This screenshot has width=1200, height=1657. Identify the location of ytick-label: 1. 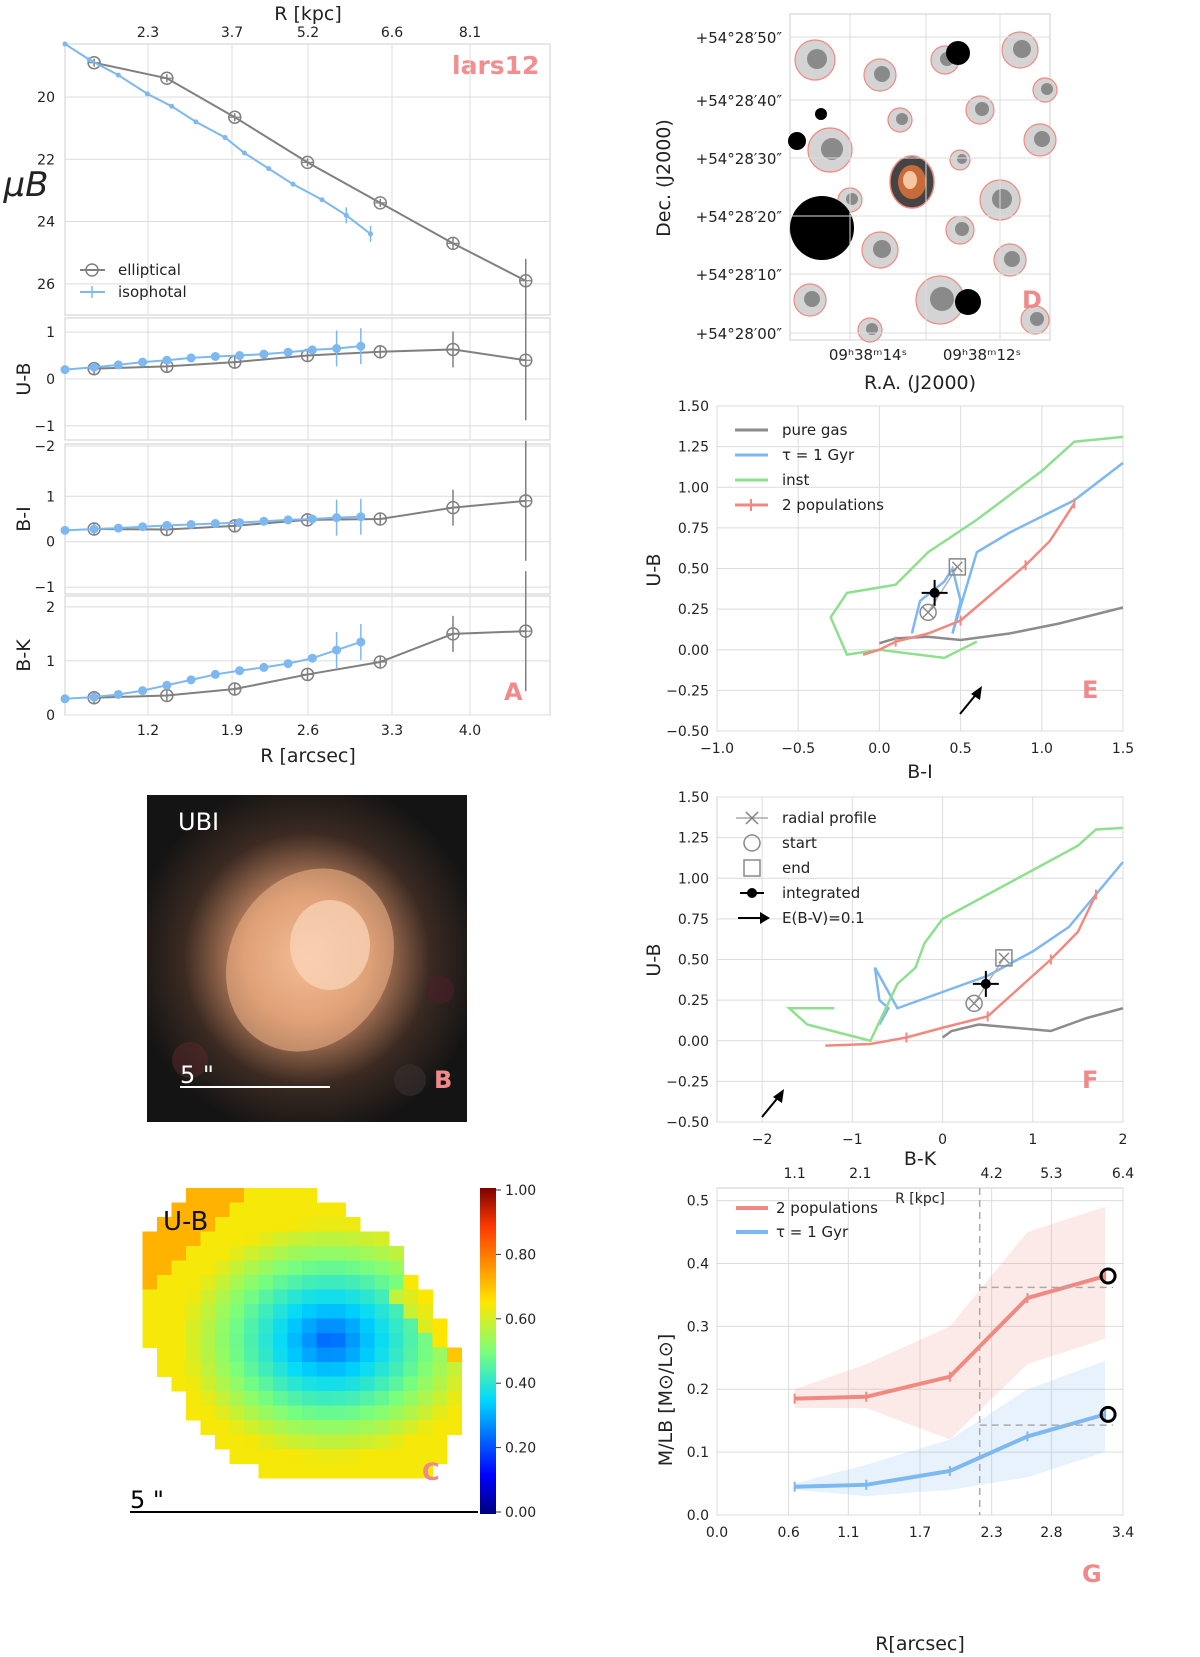
(50, 333).